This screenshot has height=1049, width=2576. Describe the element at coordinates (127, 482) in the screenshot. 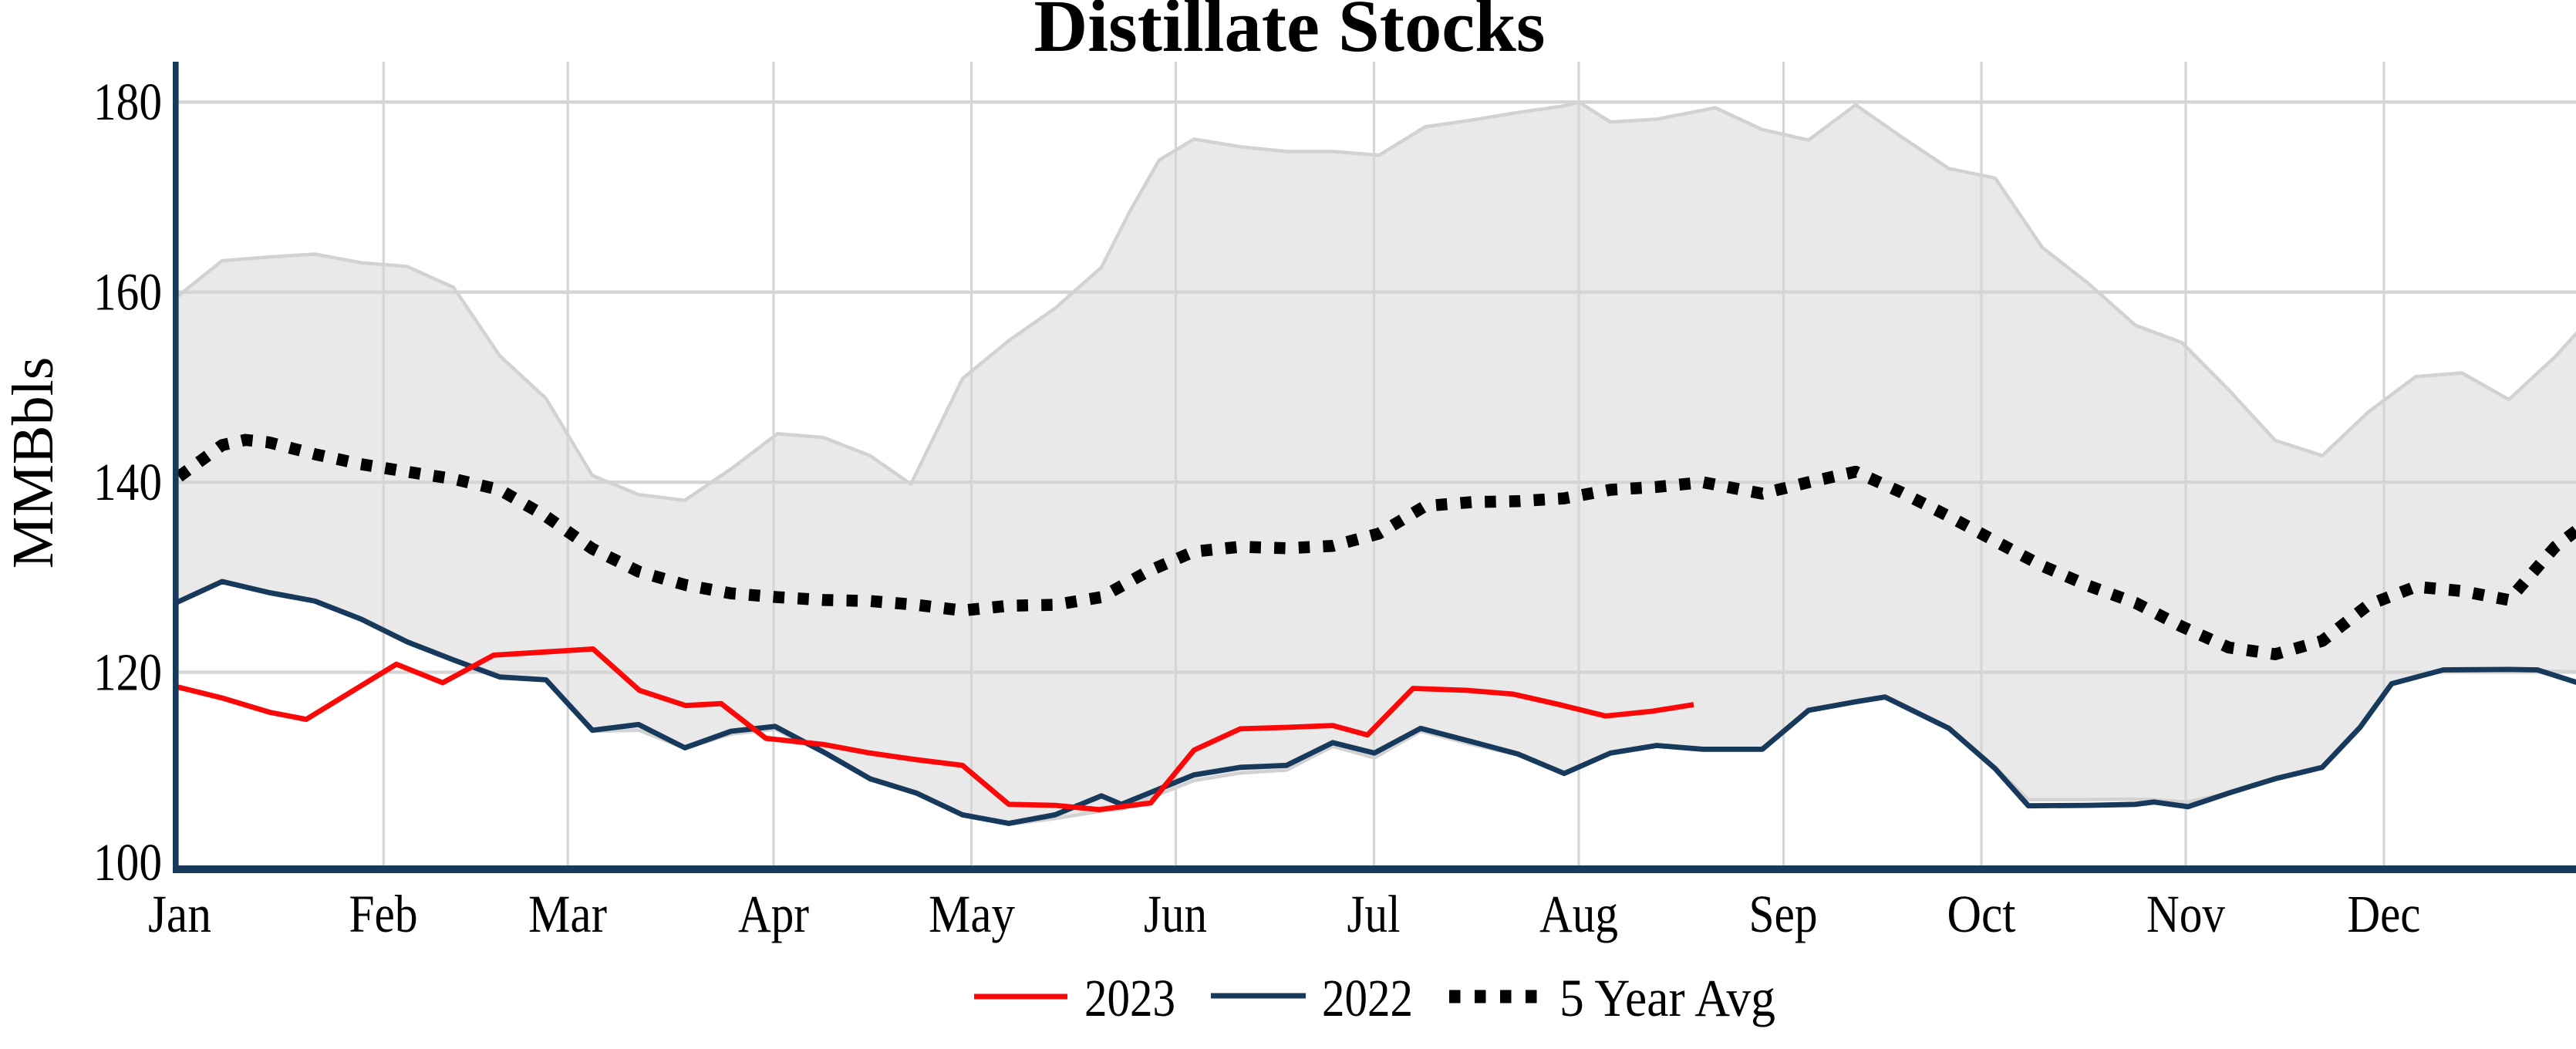

I see `svg-text: 140` at that location.